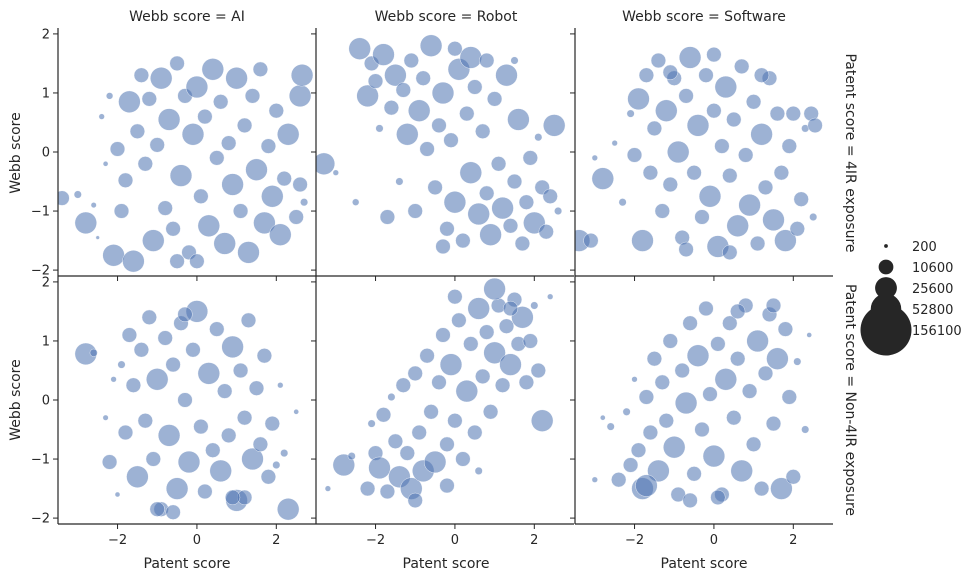 This screenshot has height=581, width=975. I want to click on x-tick-label: −2, so click(117, 540).